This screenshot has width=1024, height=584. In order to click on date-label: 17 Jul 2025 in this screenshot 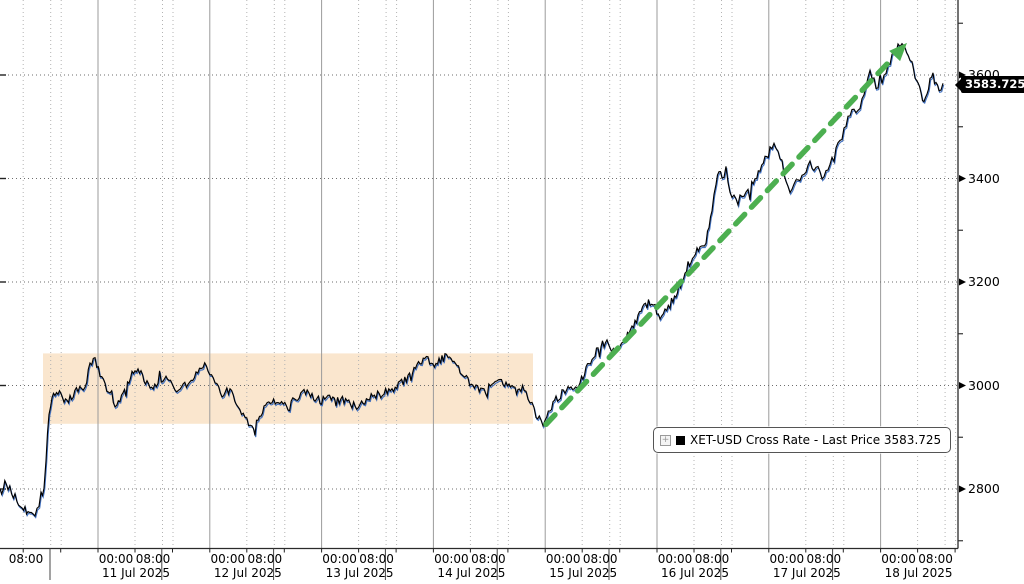, I will do `click(806, 573)`.